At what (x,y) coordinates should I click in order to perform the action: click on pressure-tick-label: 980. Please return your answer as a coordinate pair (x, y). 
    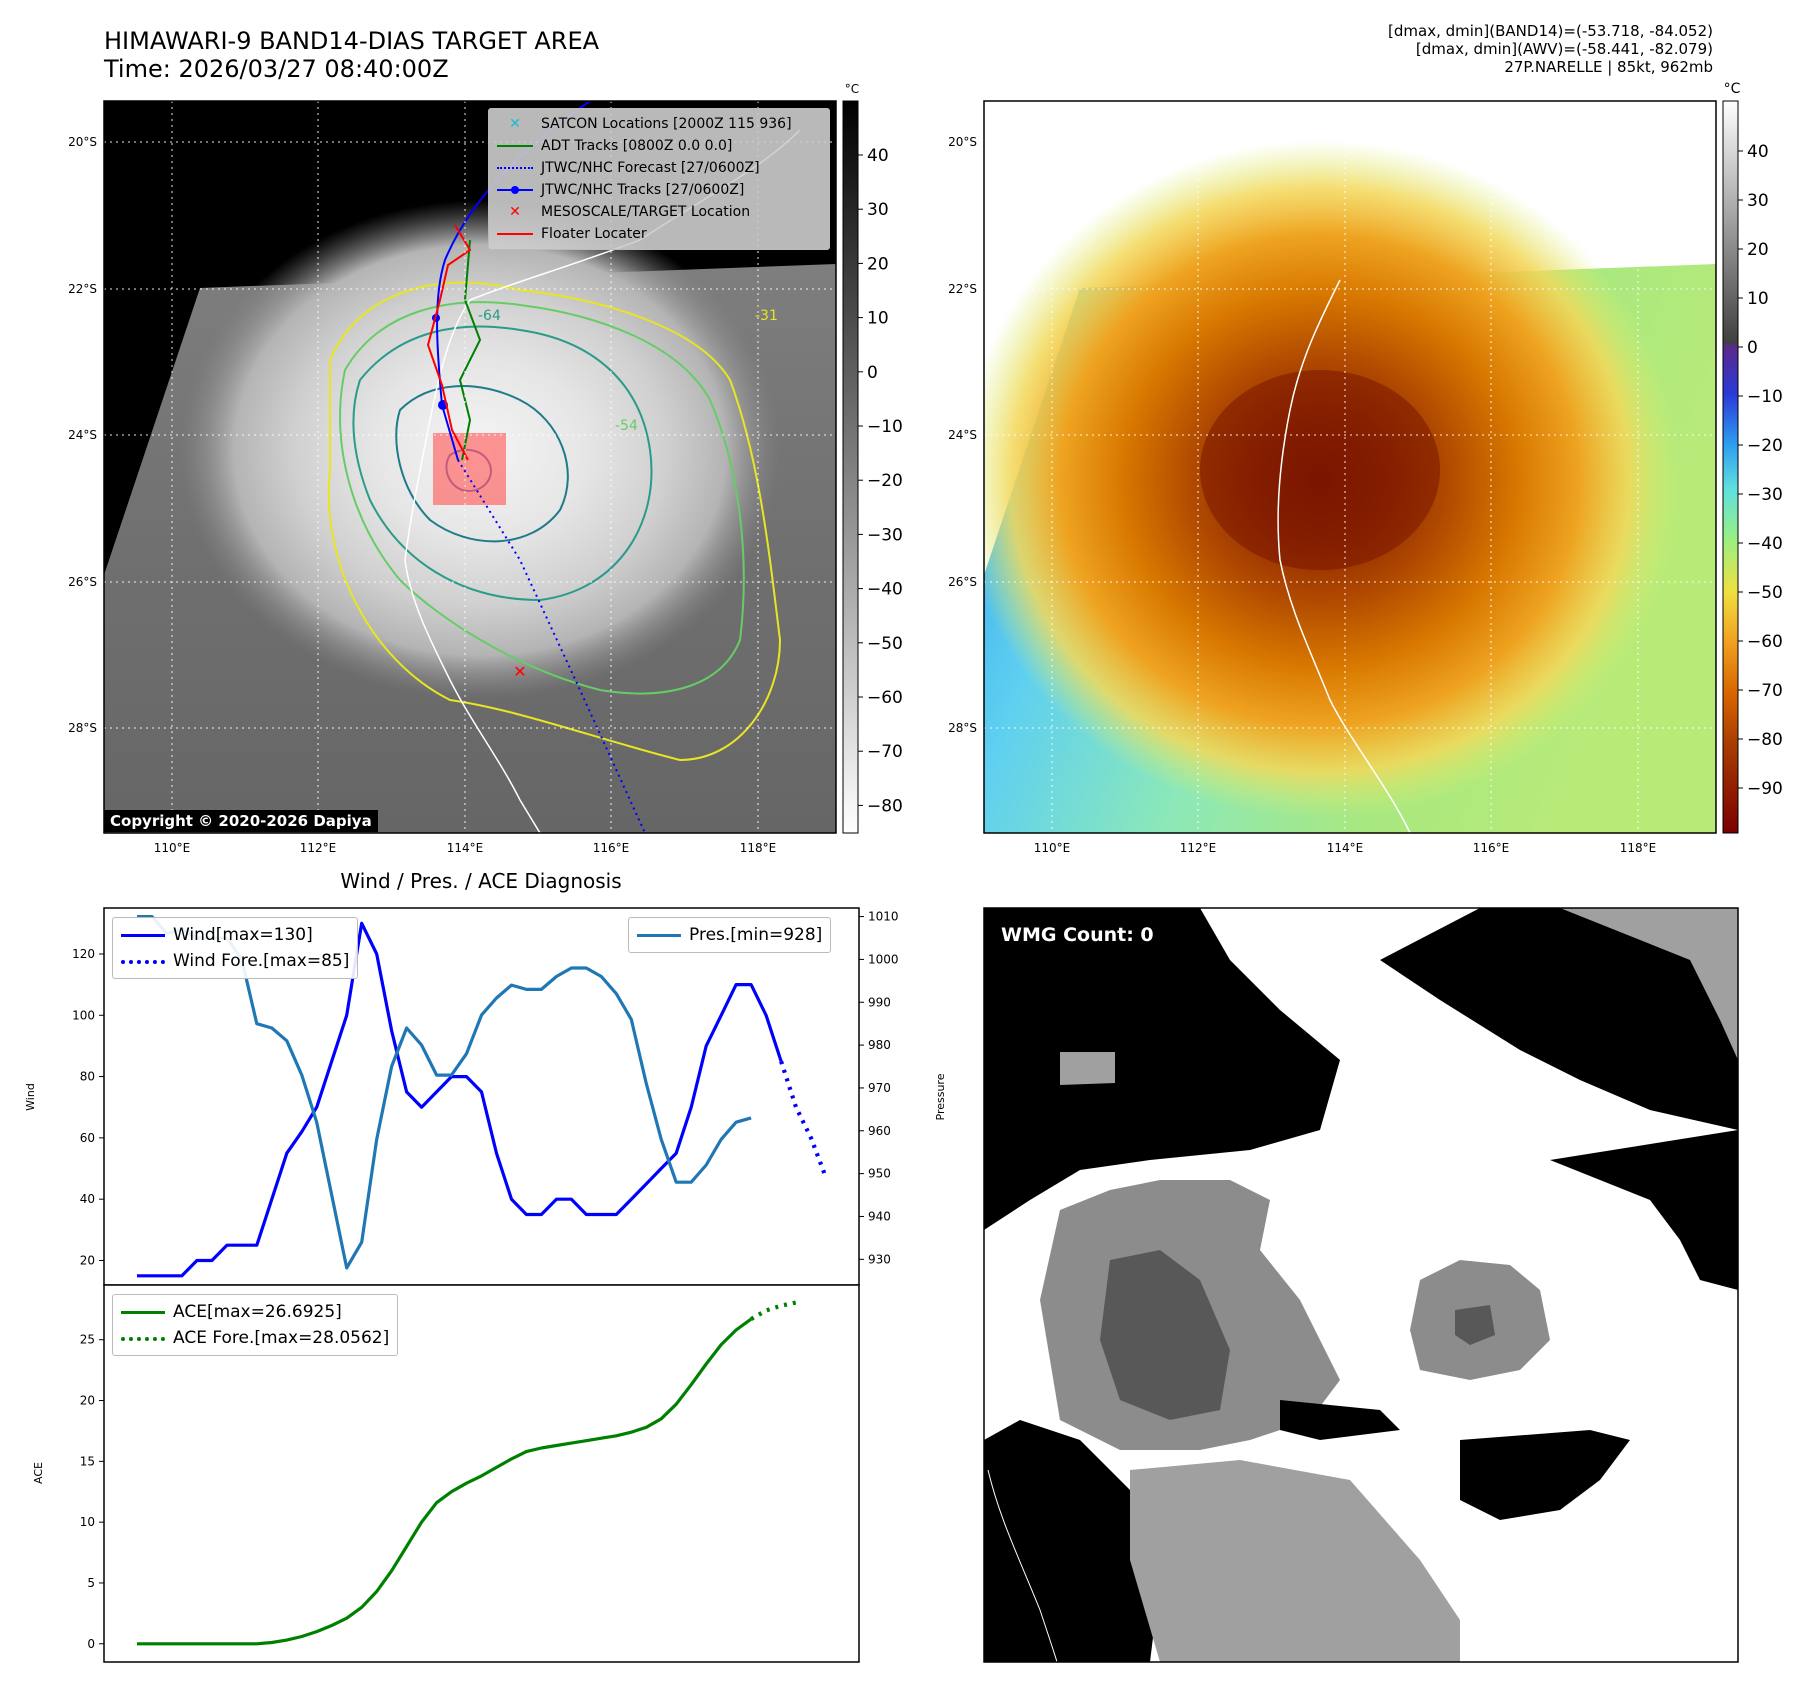
    Looking at the image, I should click on (879, 1045).